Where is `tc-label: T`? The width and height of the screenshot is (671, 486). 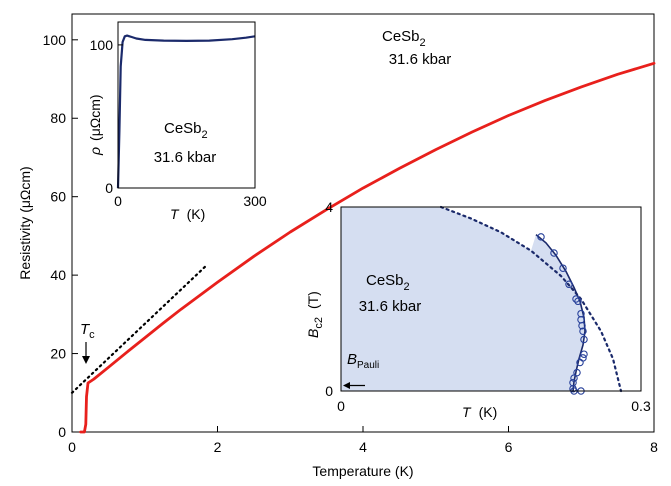
tc-label: T is located at coordinates (85, 329).